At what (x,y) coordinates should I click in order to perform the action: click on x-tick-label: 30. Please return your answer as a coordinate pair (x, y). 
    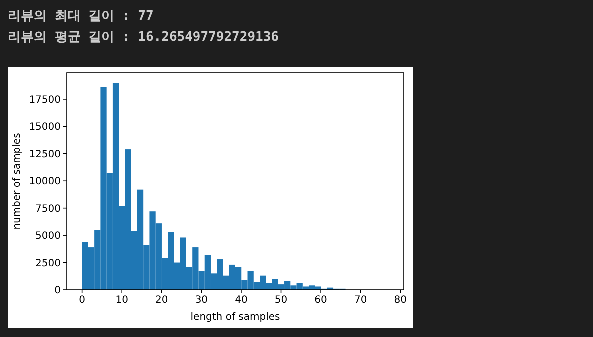
    Looking at the image, I should click on (201, 300).